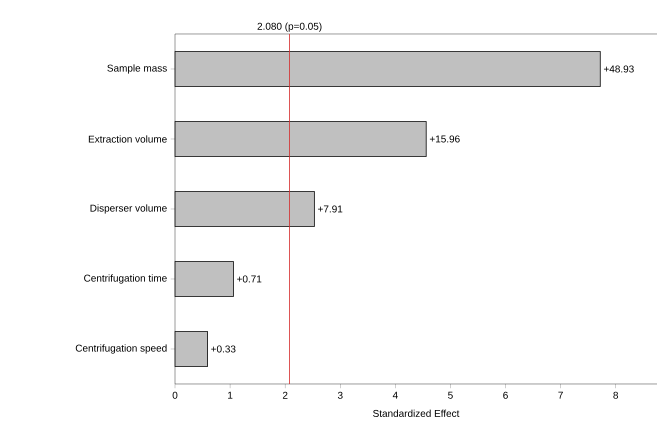  What do you see at coordinates (330, 209) in the screenshot?
I see `annotation: +7.91` at bounding box center [330, 209].